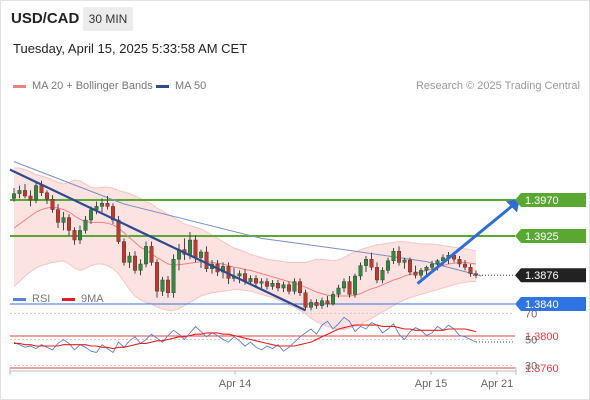 This screenshot has width=590, height=400. I want to click on legend-rsi: RSI, so click(31, 299).